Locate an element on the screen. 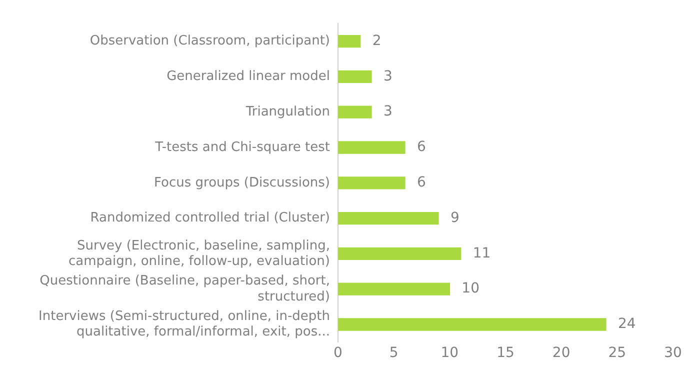  y-tick-label: Generalized linear model is located at coordinates (248, 76).